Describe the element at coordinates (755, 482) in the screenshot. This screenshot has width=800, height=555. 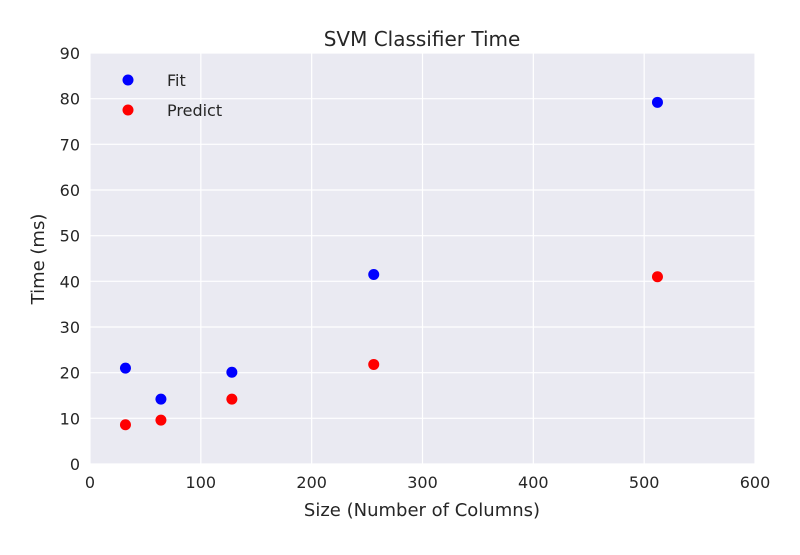
I see `x-tick-label: 600` at that location.